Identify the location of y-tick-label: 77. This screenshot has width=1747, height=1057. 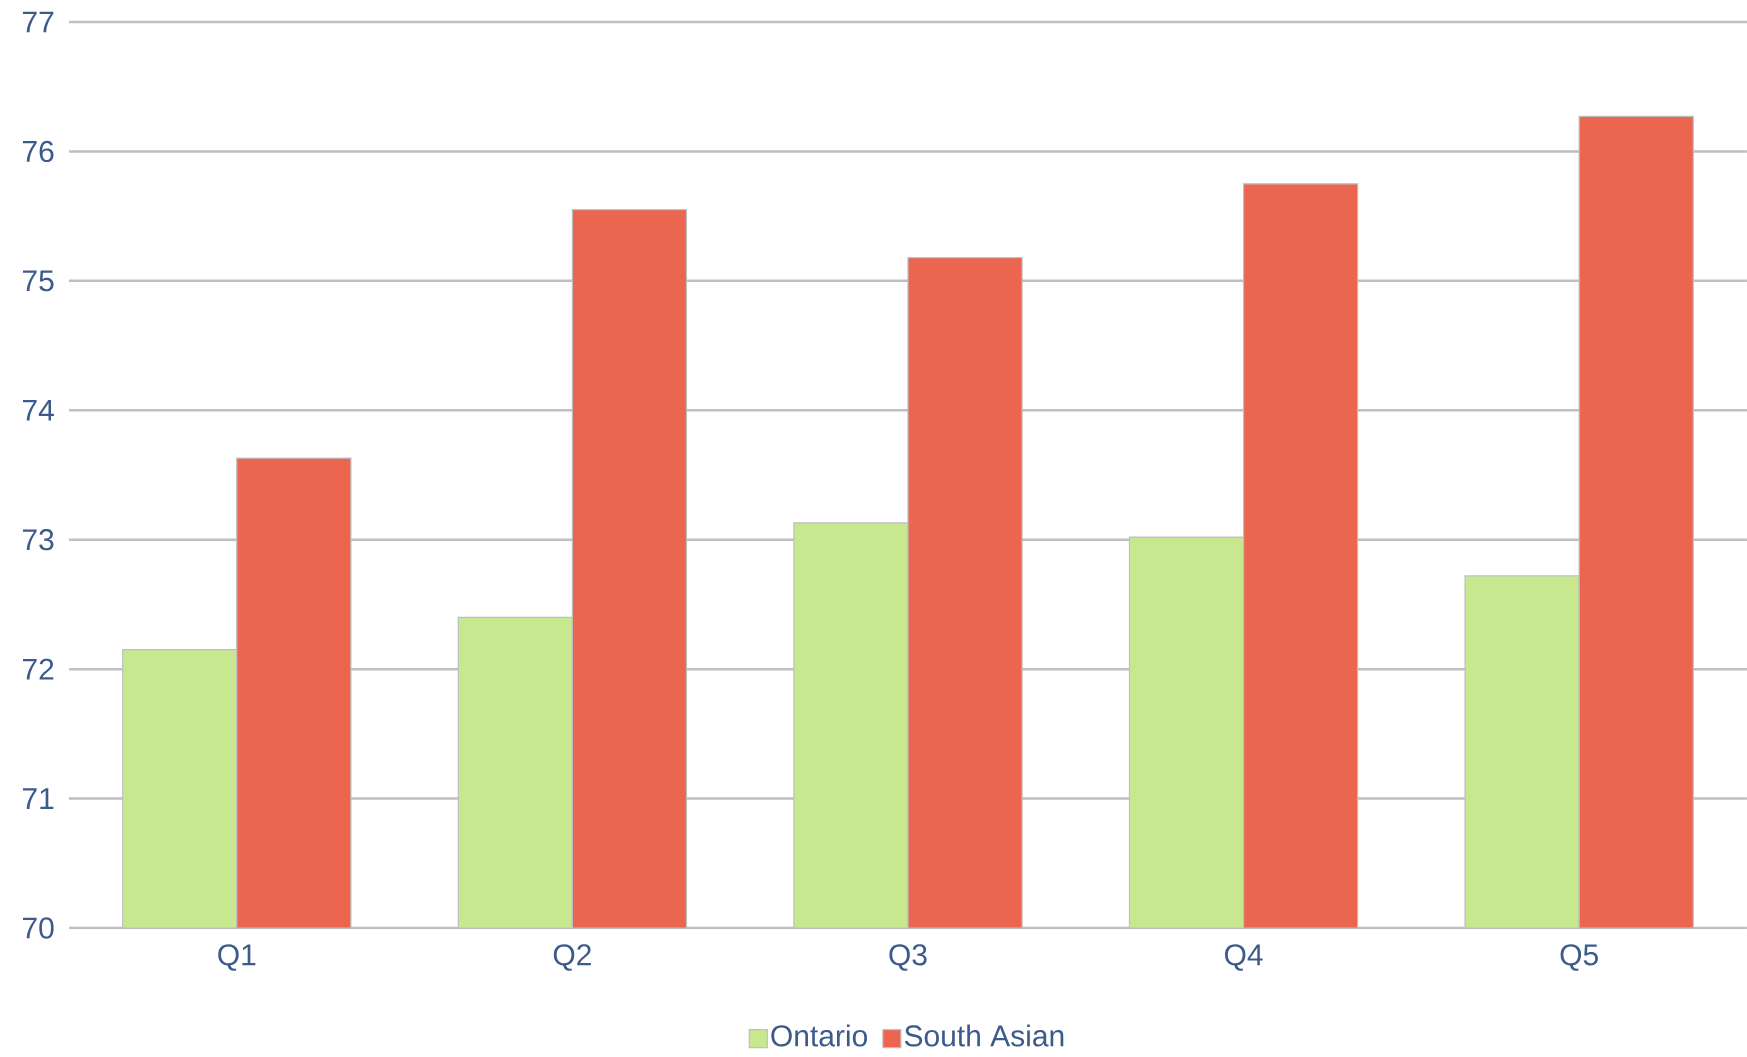
(38, 22).